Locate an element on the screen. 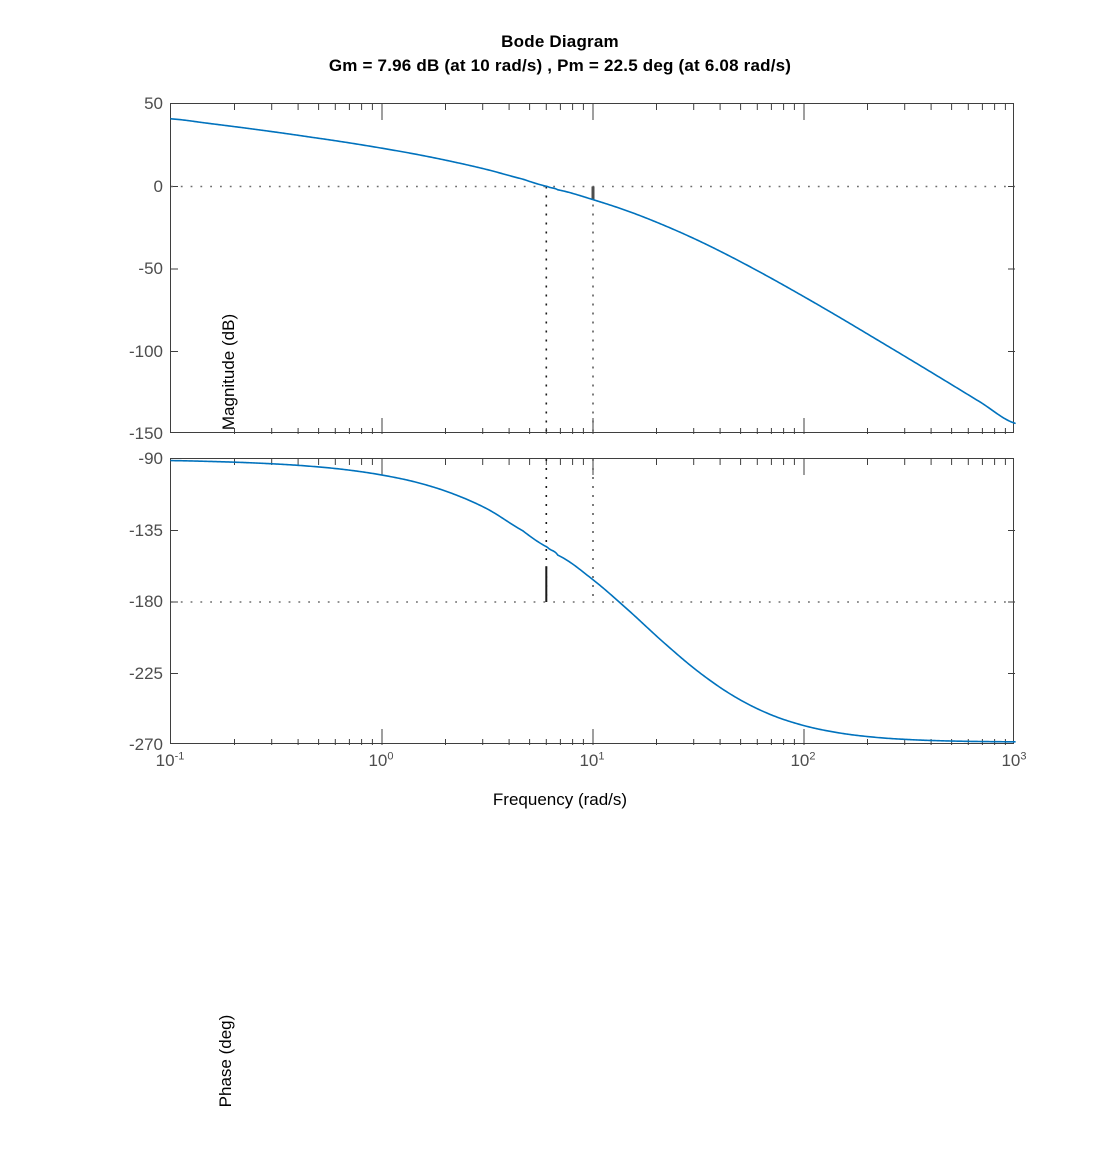 This screenshot has width=1120, height=1161. phase-ytick--270: -270 is located at coordinates (145, 744).